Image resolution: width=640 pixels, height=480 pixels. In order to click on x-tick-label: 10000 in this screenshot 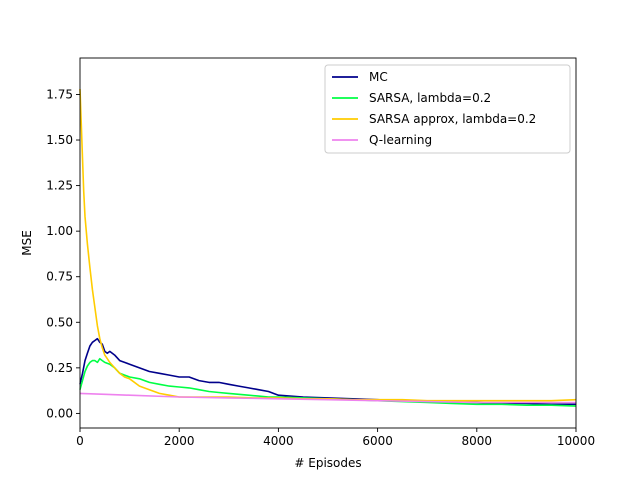, I will do `click(576, 441)`.